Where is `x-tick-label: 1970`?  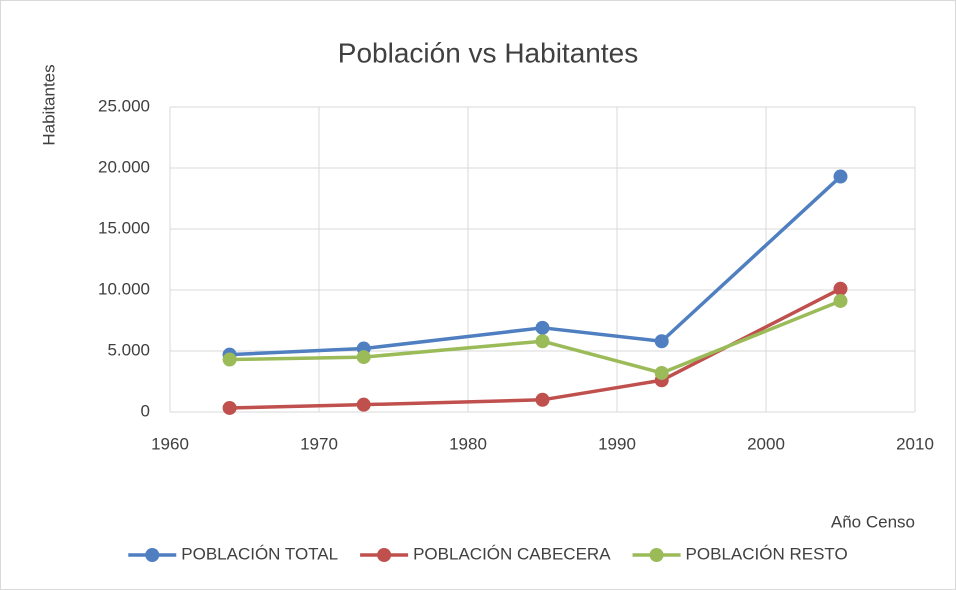 x-tick-label: 1970 is located at coordinates (319, 443).